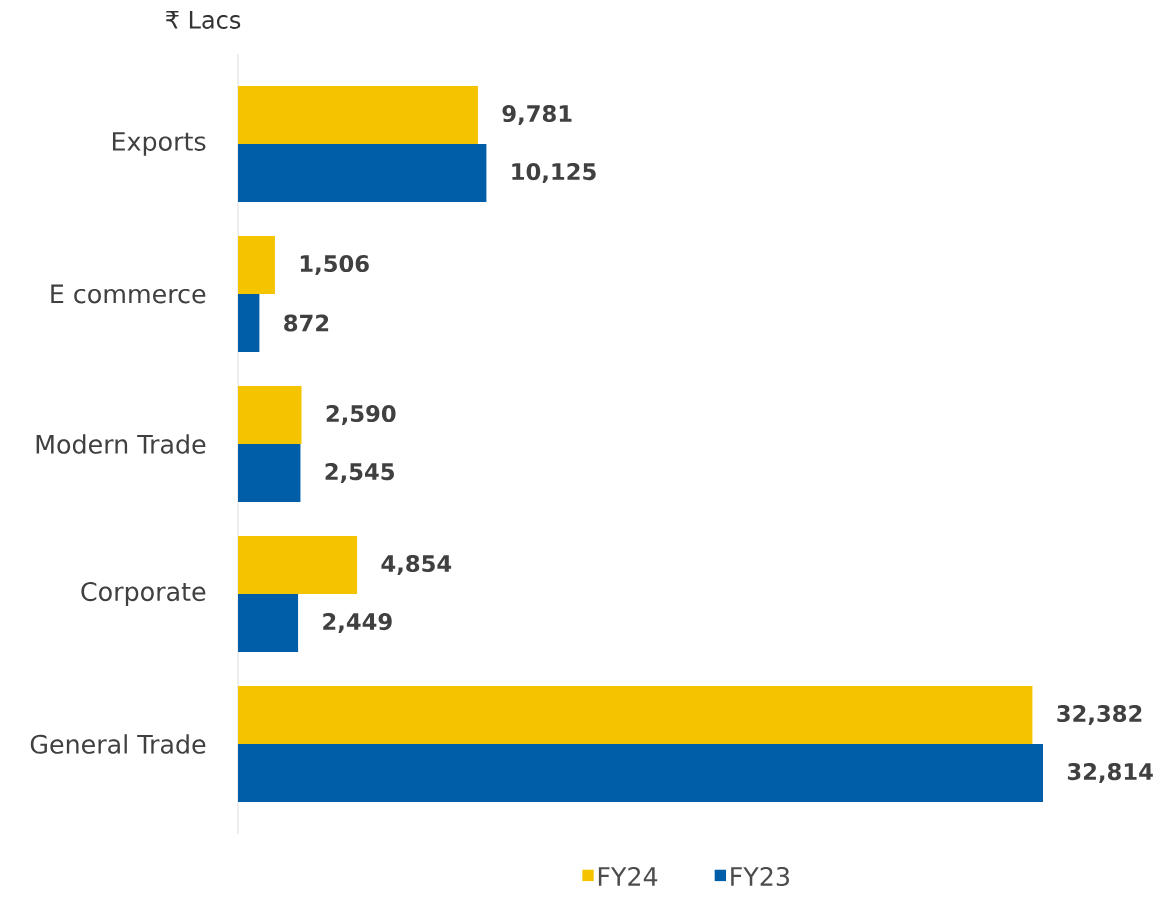  I want to click on legend-label: FY23, so click(760, 876).